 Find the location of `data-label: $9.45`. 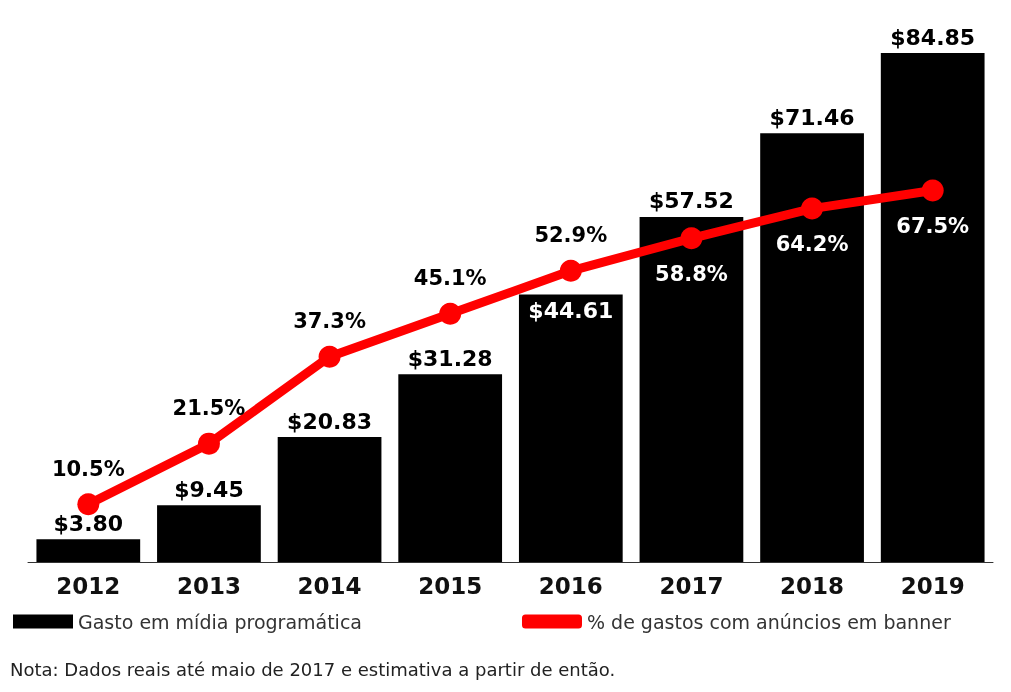

data-label: $9.45 is located at coordinates (209, 489).